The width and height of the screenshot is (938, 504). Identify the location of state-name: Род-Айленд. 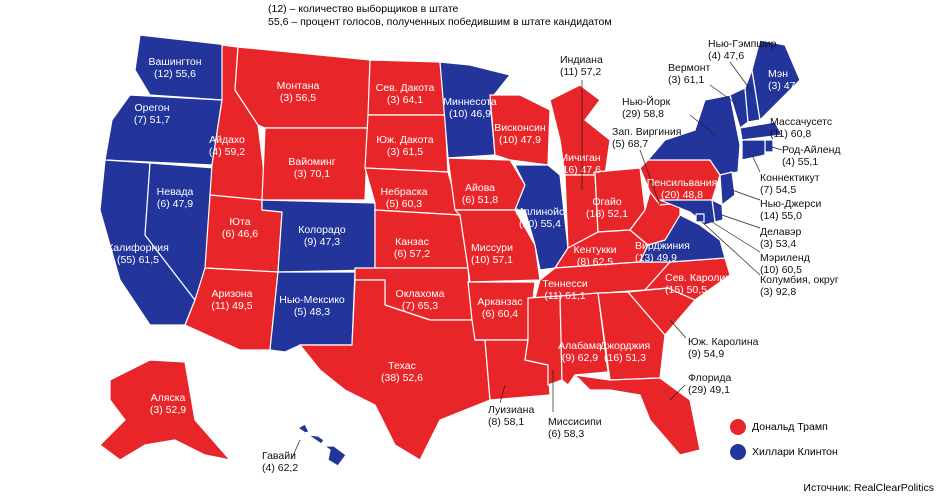
(811, 150).